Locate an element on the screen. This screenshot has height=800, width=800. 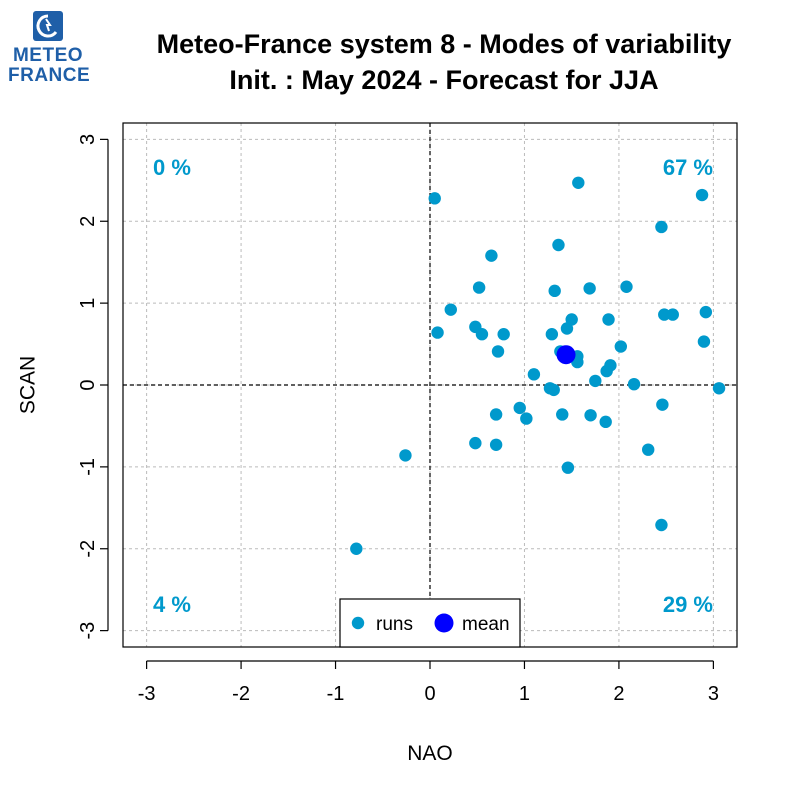
y-tick-label: 1 is located at coordinates (88, 303).